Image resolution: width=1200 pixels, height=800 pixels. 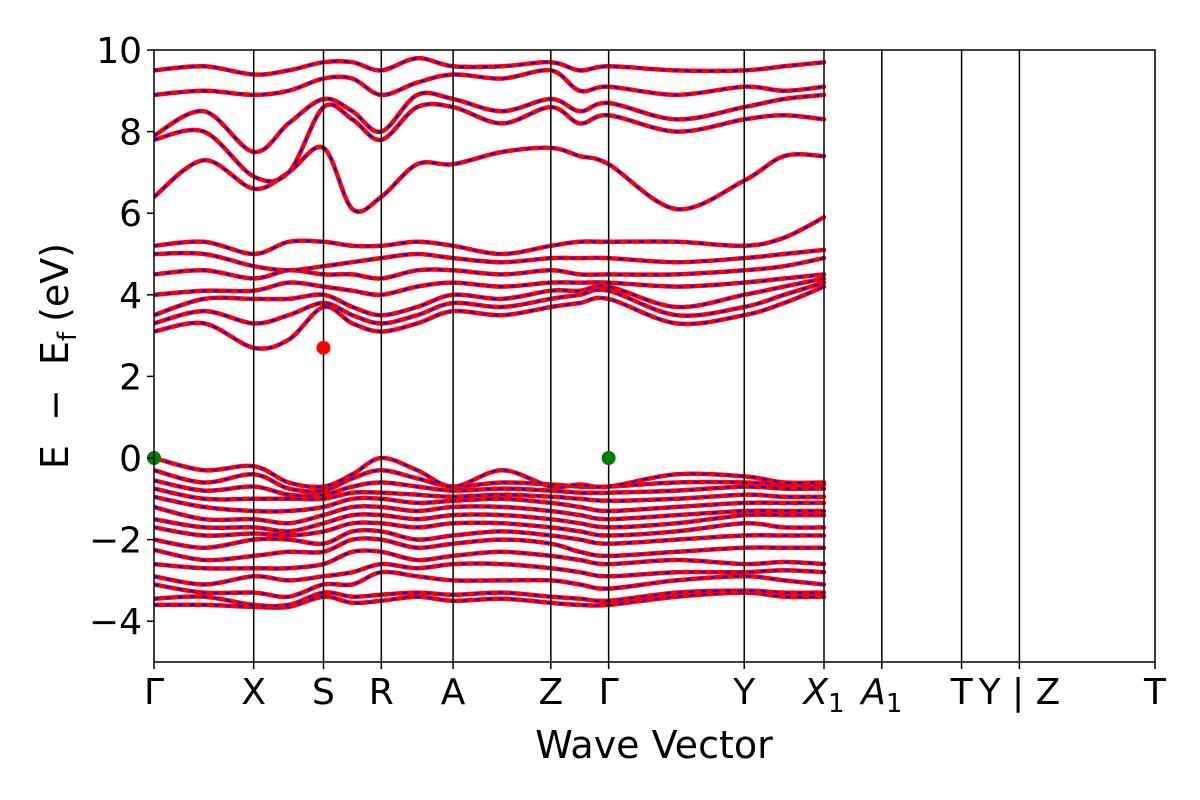 I want to click on band-21-spin-up, so click(x=490, y=236).